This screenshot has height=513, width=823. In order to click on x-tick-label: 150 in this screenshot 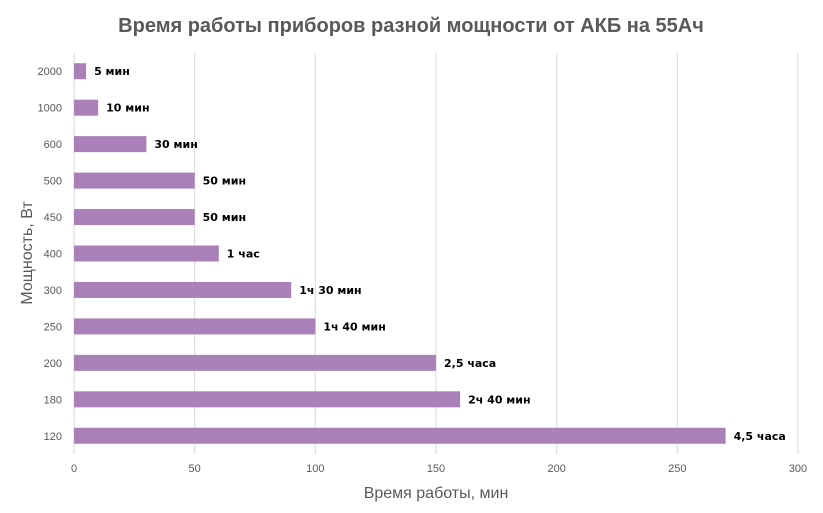, I will do `click(436, 469)`.